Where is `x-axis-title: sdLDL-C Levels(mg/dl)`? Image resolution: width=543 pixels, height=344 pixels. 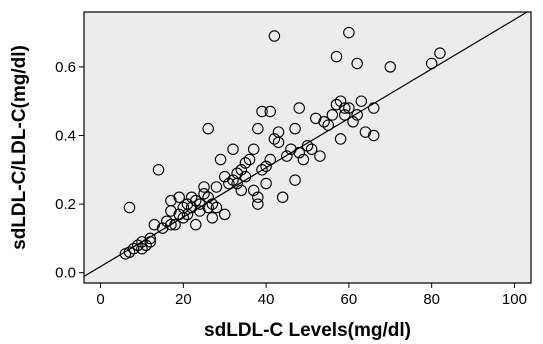 x-axis-title: sdLDL-C Levels(mg/dl) is located at coordinates (307, 330).